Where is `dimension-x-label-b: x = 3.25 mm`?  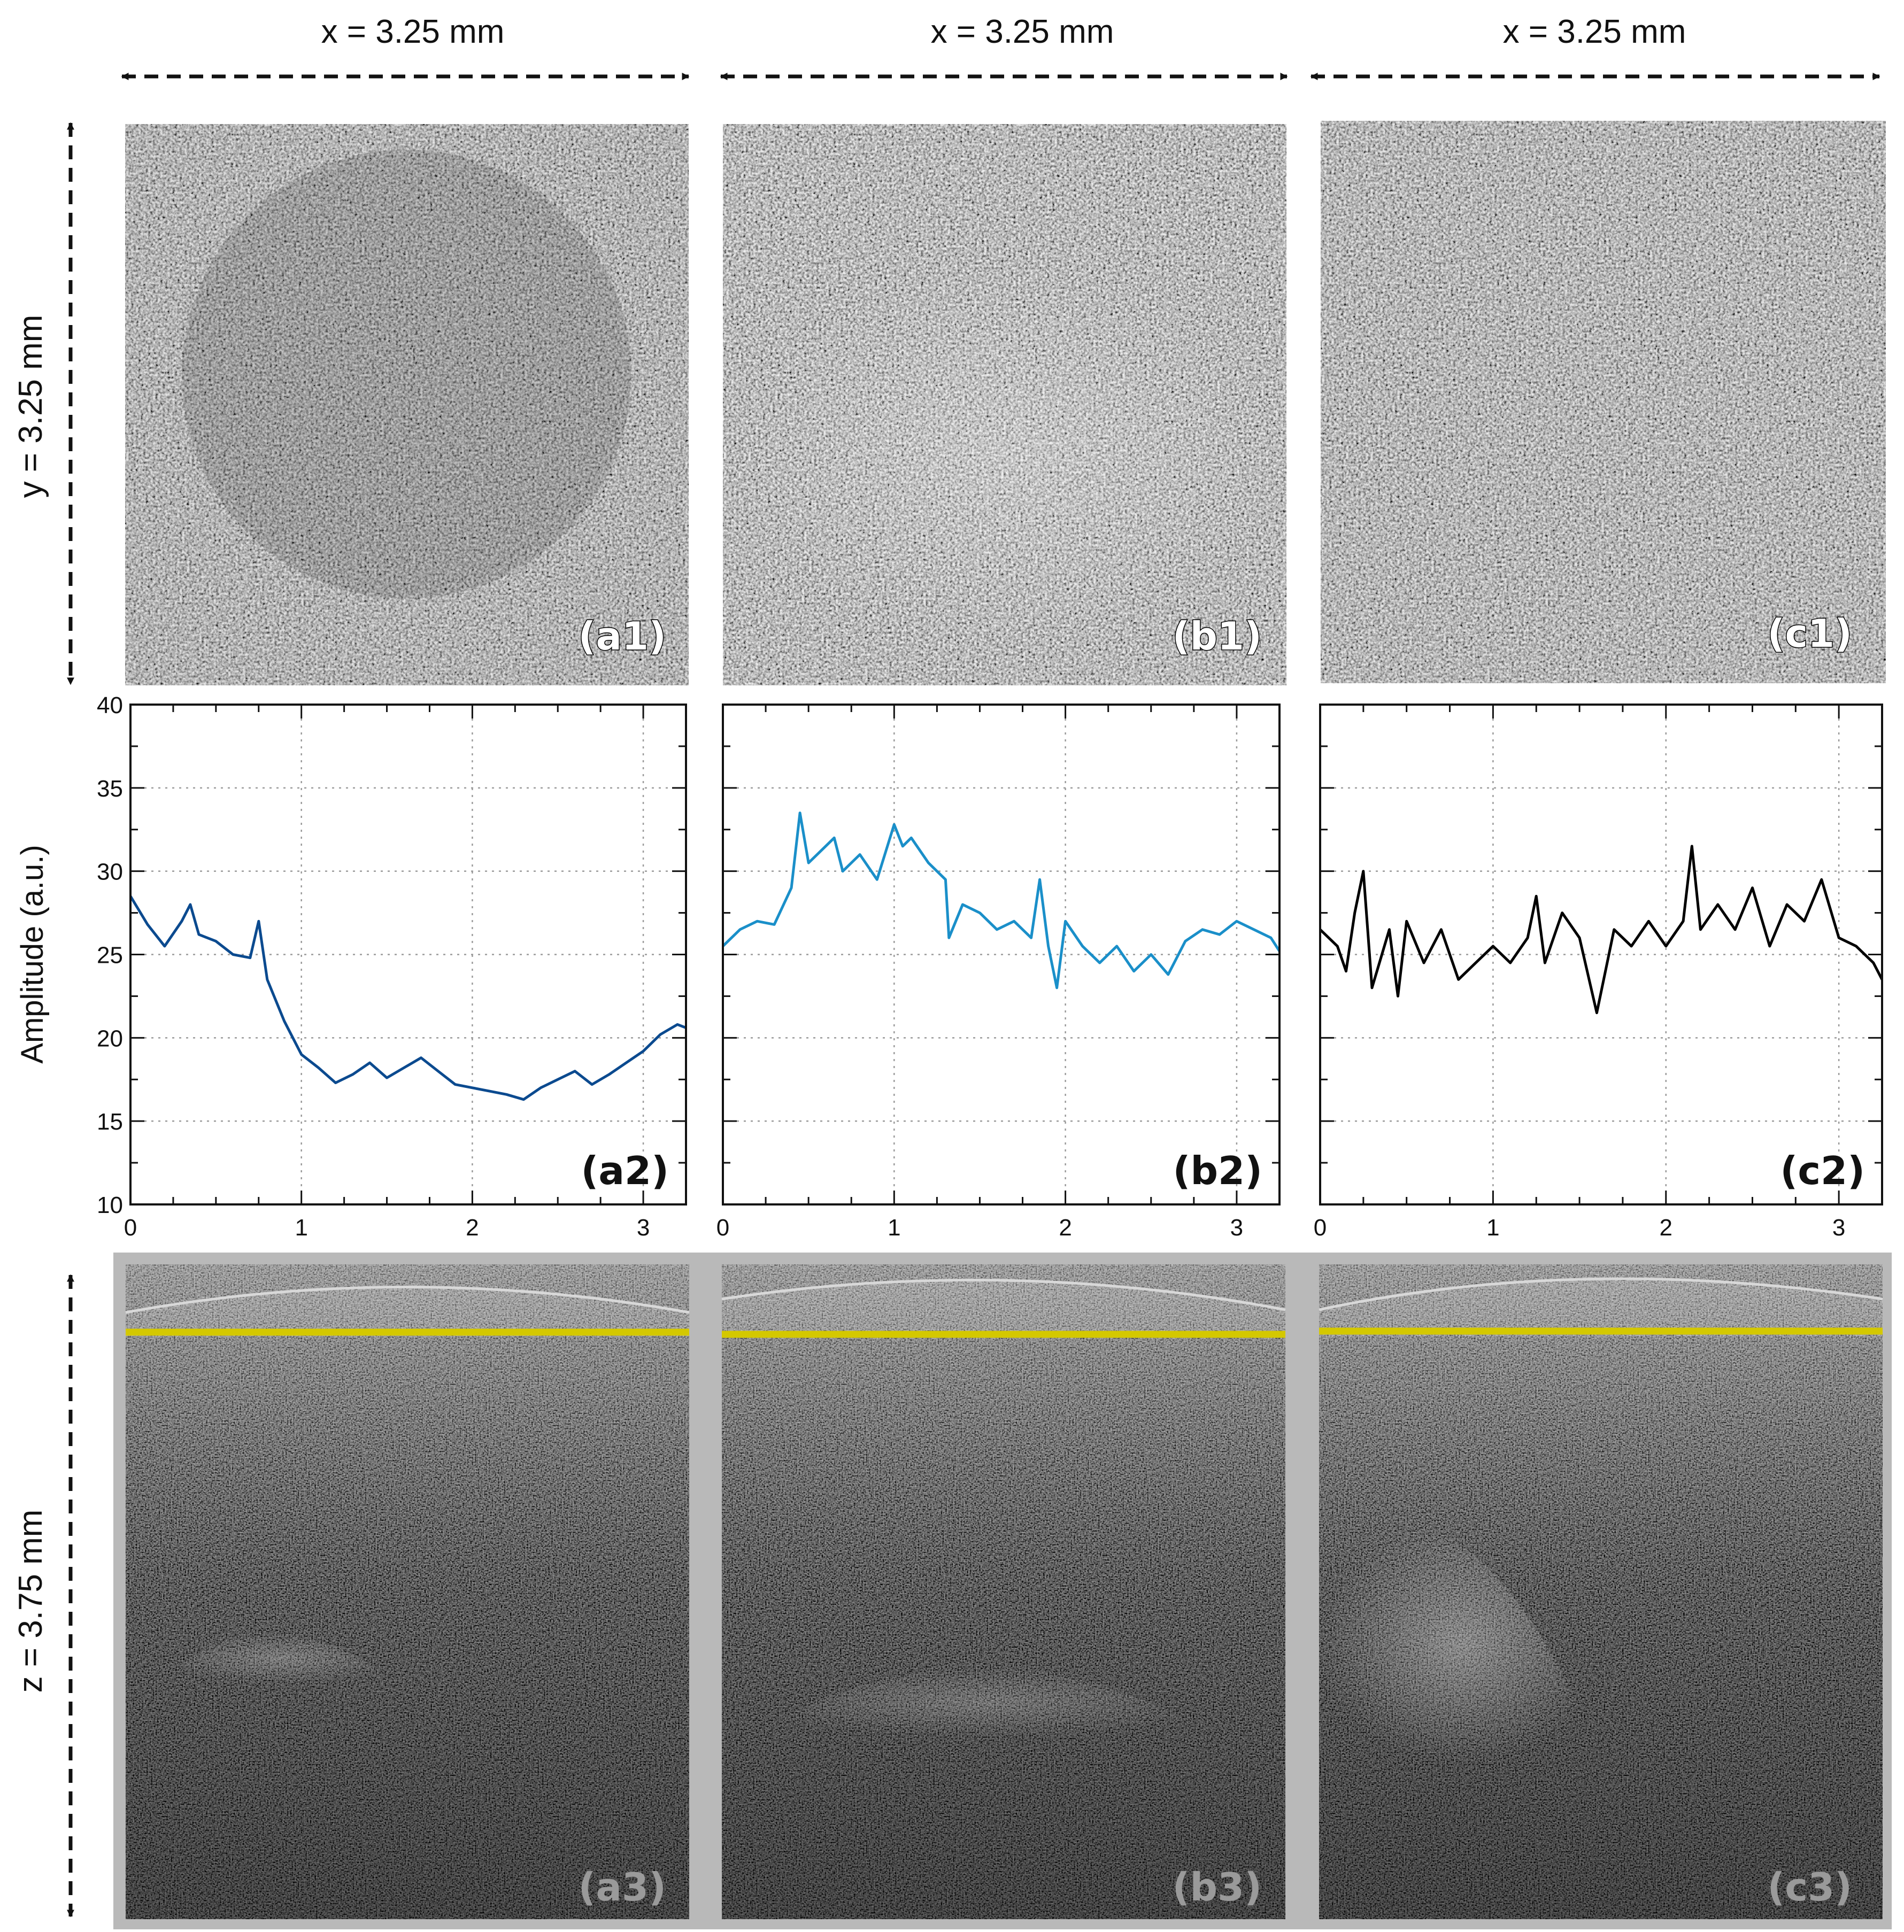 dimension-x-label-b: x = 3.25 mm is located at coordinates (1022, 31).